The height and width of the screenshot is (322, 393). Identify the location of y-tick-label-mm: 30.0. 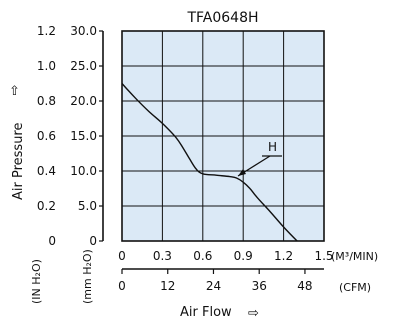
(83, 31).